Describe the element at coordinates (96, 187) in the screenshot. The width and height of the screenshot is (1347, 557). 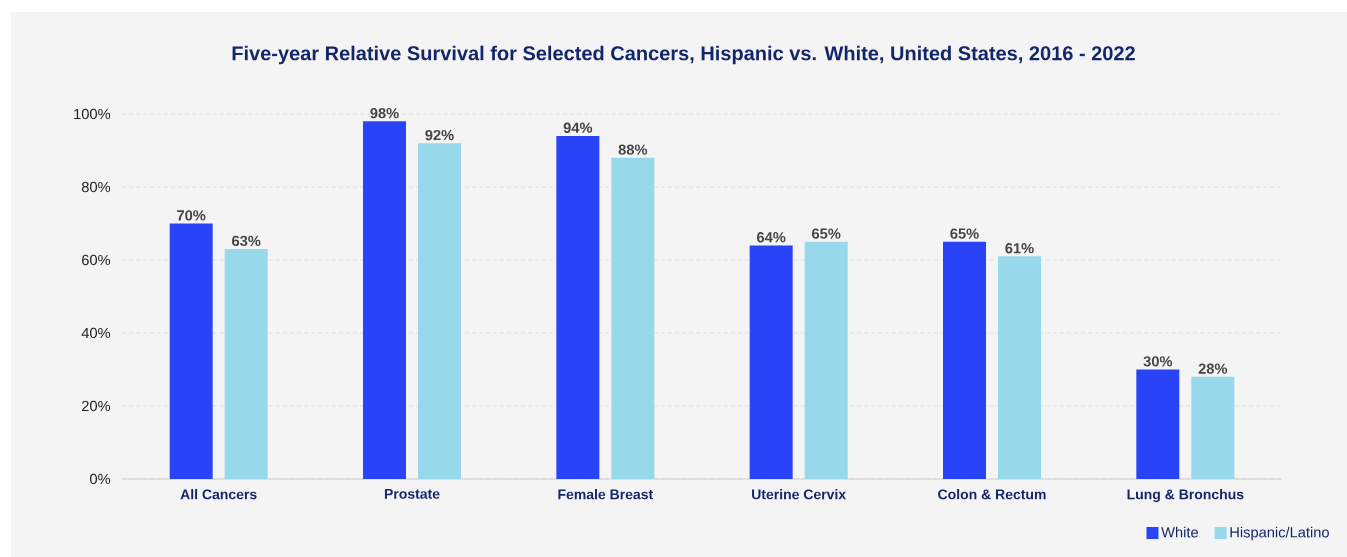
I see `y-tick-label: 80%` at that location.